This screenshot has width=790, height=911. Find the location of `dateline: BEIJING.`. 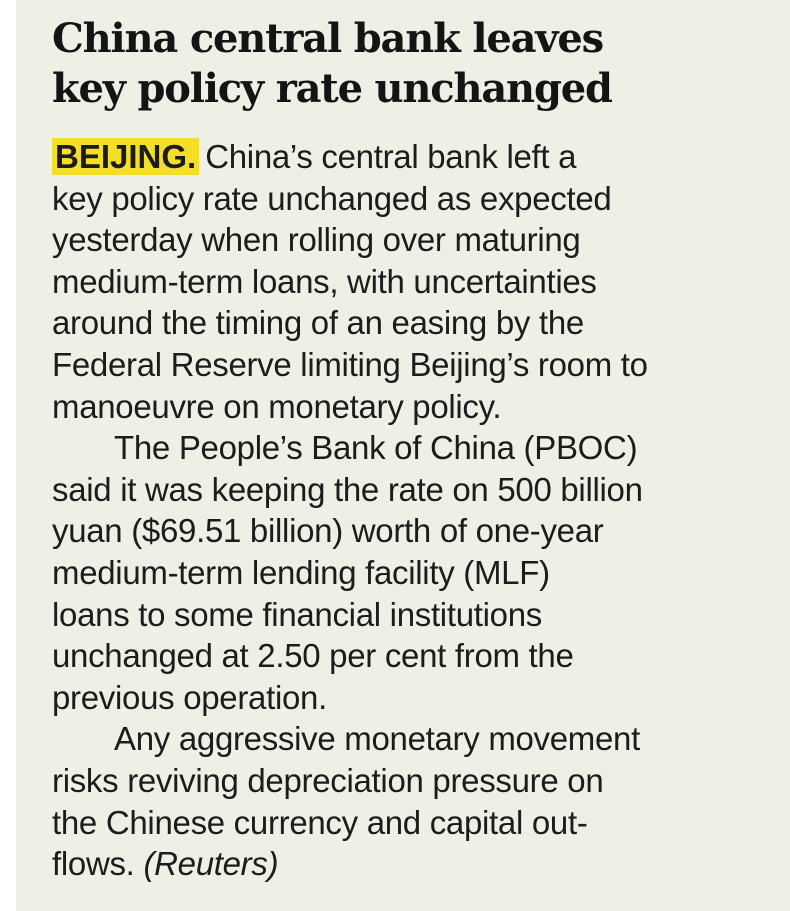

dateline: BEIJING. is located at coordinates (126, 156).